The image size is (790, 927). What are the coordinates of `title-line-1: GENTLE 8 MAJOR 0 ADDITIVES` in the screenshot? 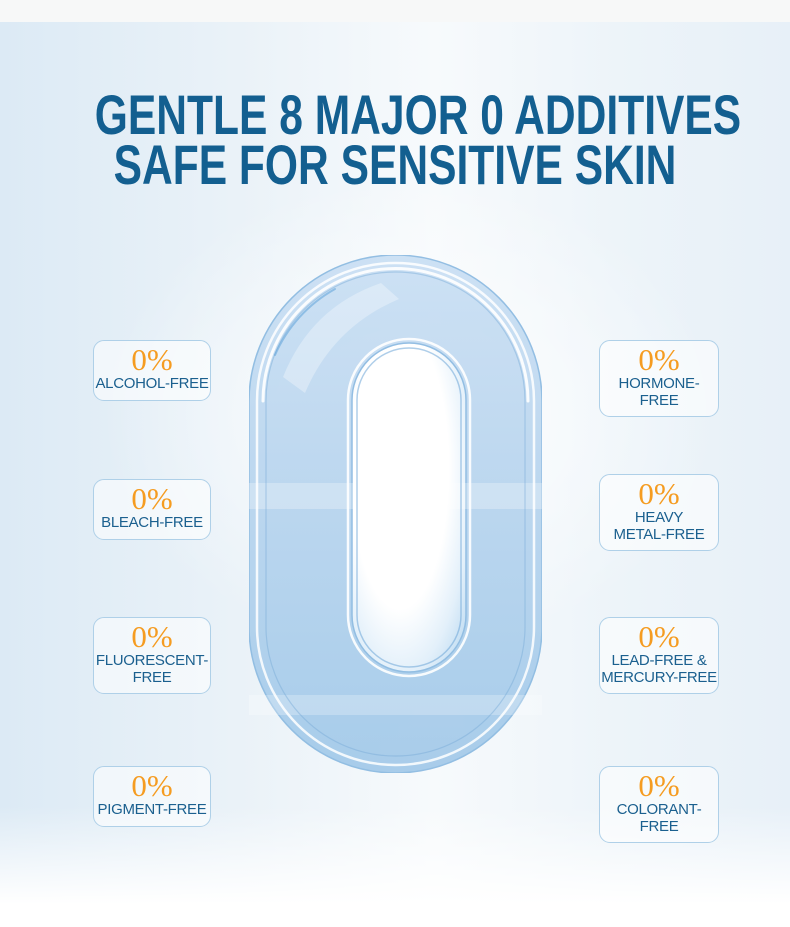 It's located at (418, 114).